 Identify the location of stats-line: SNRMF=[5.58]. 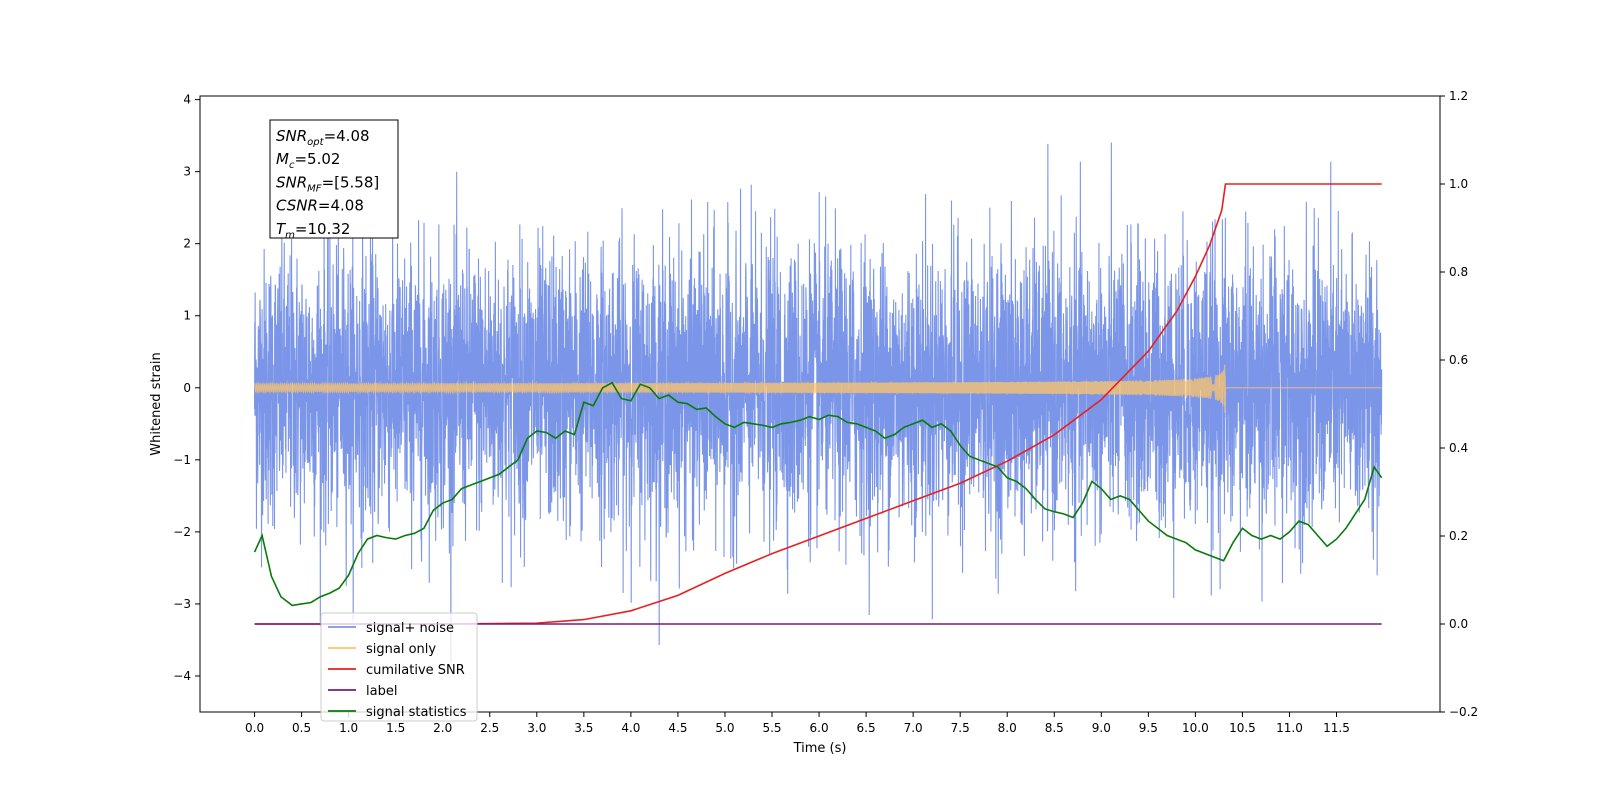
(327, 183).